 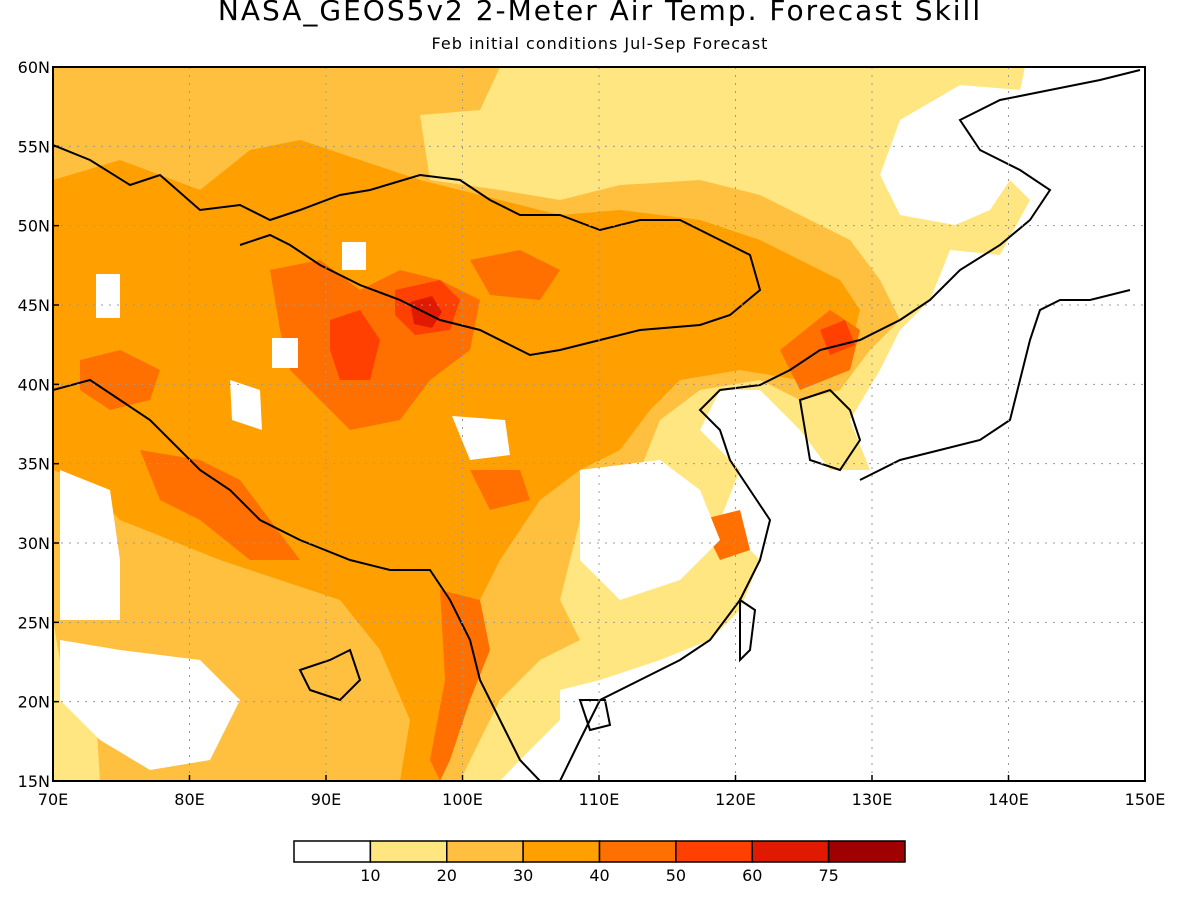 I want to click on lon-tick-label: 80E, so click(x=189, y=799).